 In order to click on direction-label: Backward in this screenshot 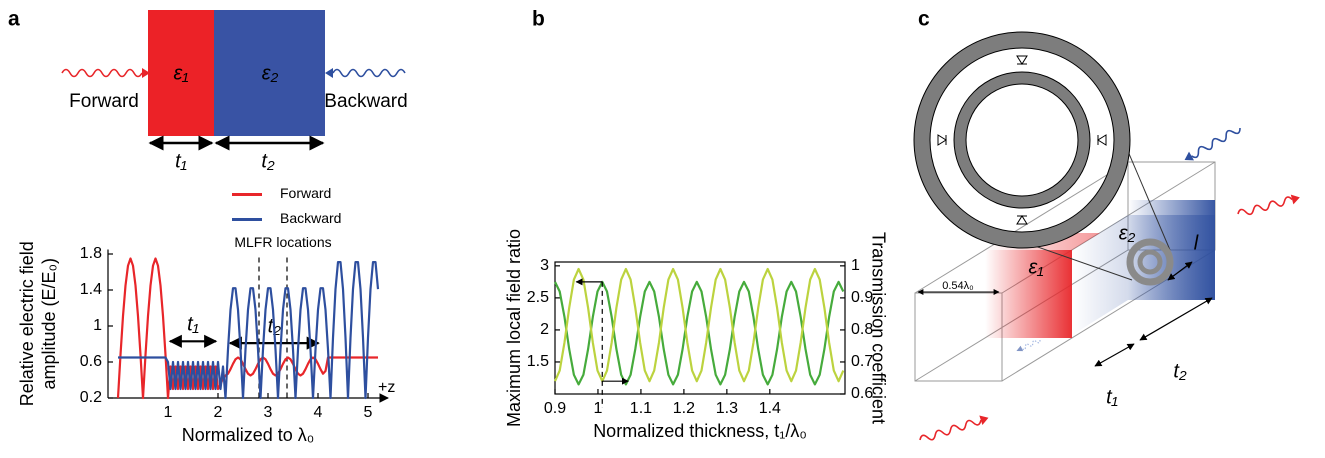, I will do `click(365, 101)`.